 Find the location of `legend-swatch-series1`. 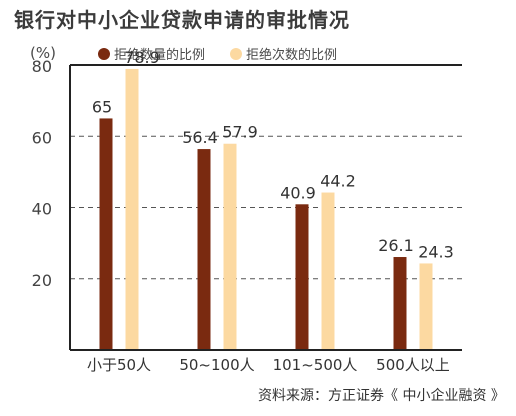

legend-swatch-series1 is located at coordinates (104, 54).